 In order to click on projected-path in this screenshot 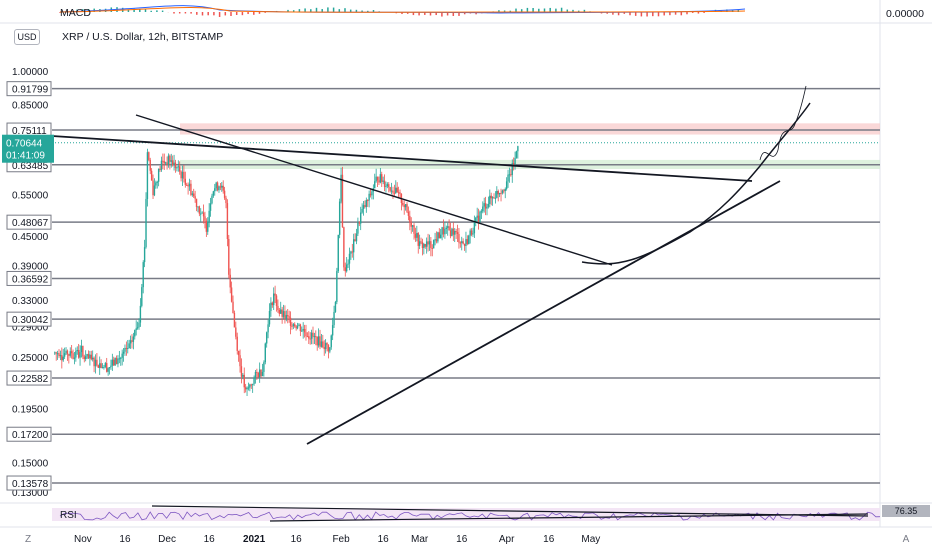, I will do `click(783, 123)`.